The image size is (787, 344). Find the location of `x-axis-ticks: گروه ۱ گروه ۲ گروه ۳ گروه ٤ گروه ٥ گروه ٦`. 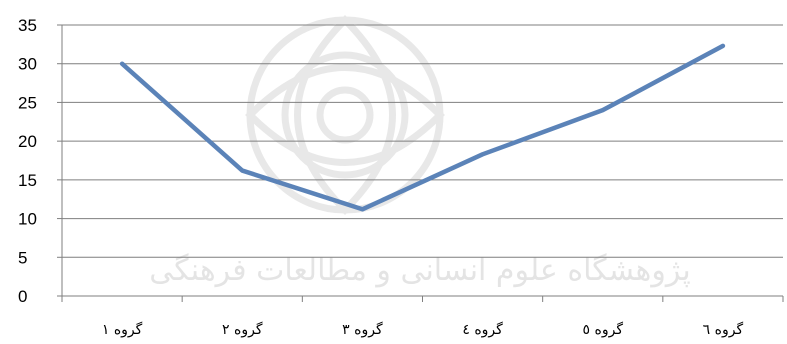

x-axis-ticks: گروه ۱ گروه ۲ گروه ۳ گروه ٤ گروه ٥ گروه ٦ is located at coordinates (423, 329).